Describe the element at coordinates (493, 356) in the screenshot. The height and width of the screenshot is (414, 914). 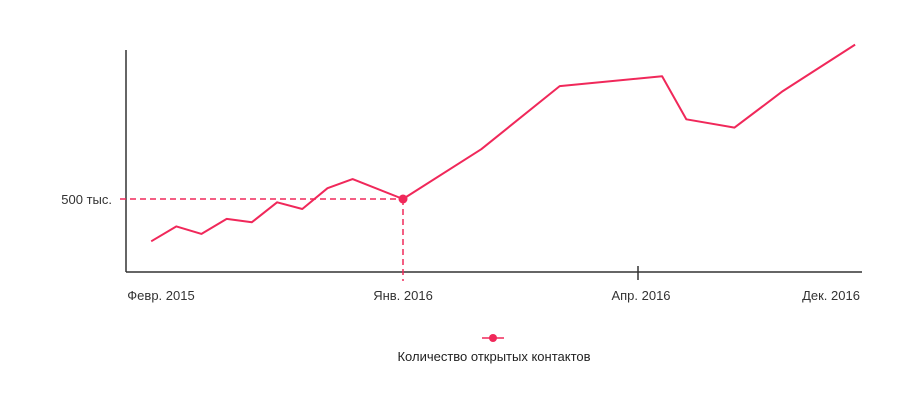
I see `legend-label: Количество открытых контактов` at that location.